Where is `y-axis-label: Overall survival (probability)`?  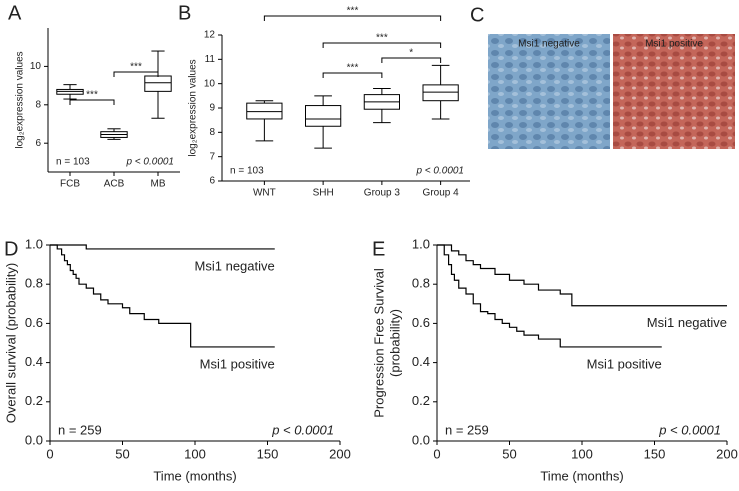 y-axis-label: Overall survival (probability) is located at coordinates (10, 343).